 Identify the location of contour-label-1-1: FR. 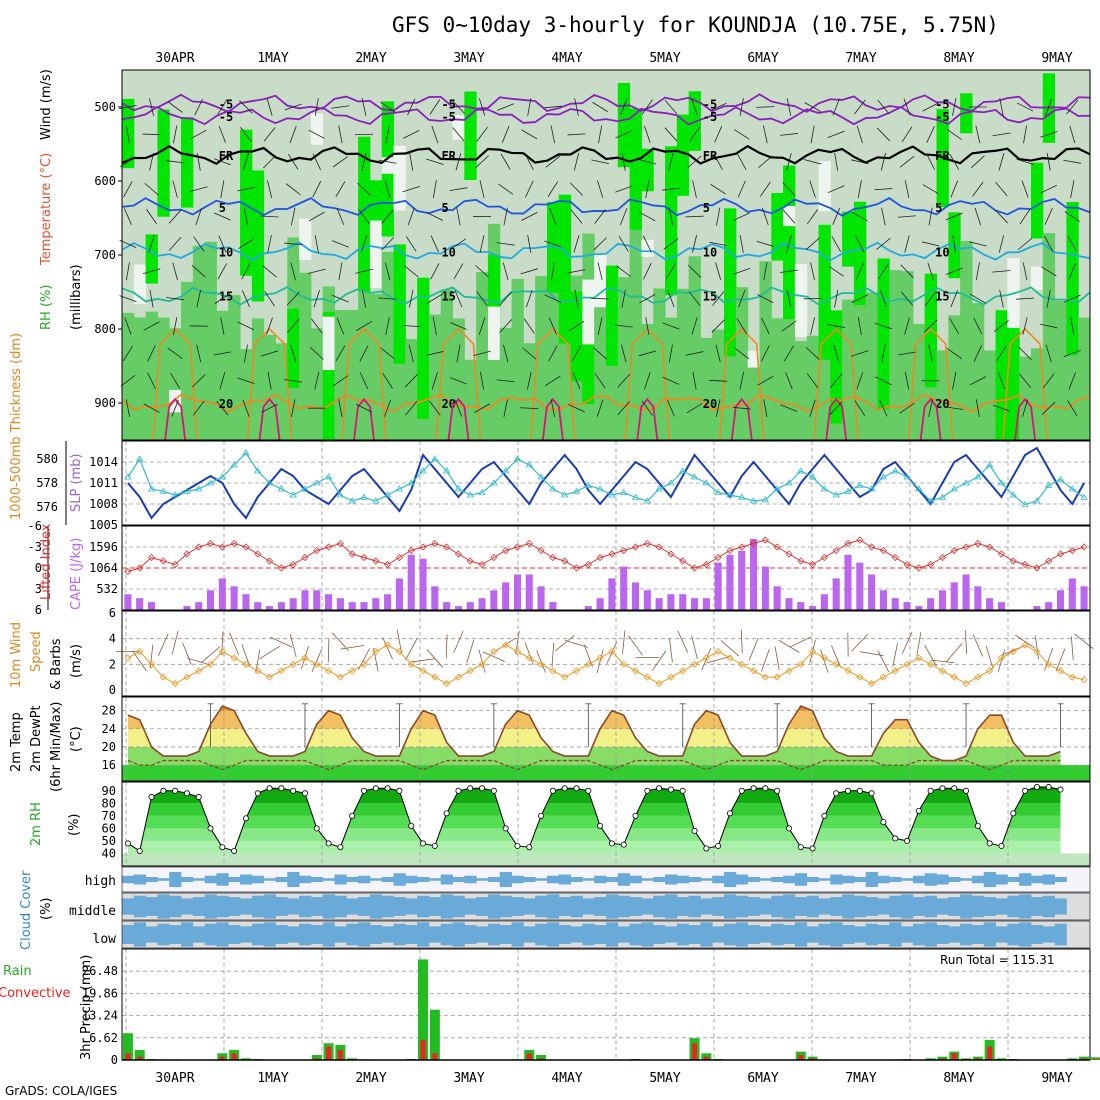
(448, 156).